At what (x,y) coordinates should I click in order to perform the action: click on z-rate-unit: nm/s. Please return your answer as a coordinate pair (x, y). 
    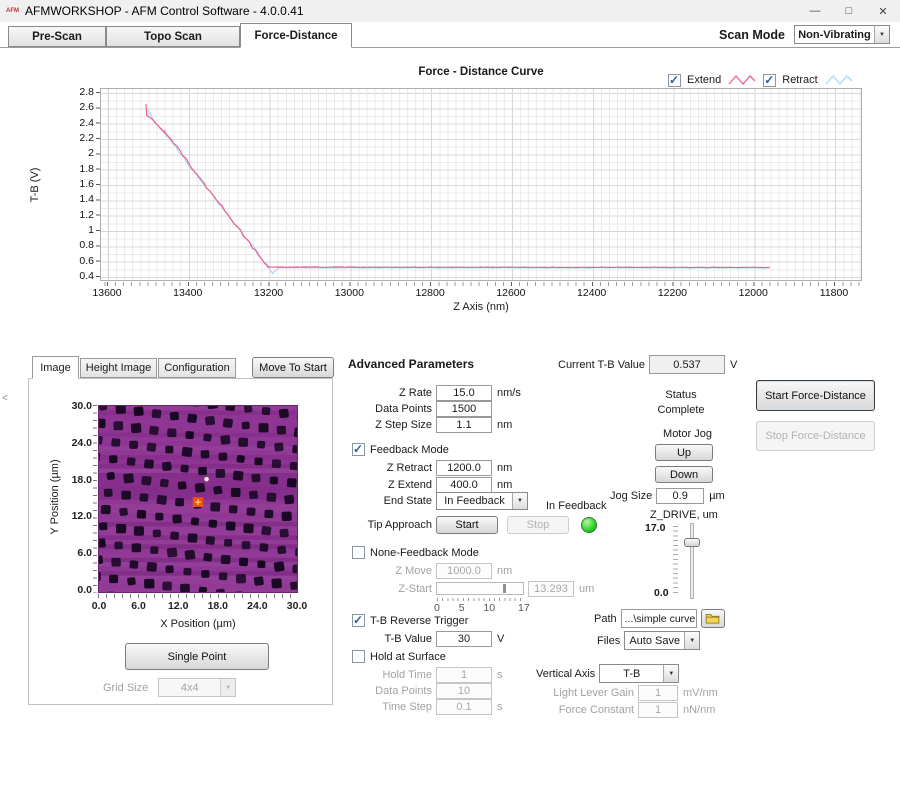
    Looking at the image, I should click on (509, 392).